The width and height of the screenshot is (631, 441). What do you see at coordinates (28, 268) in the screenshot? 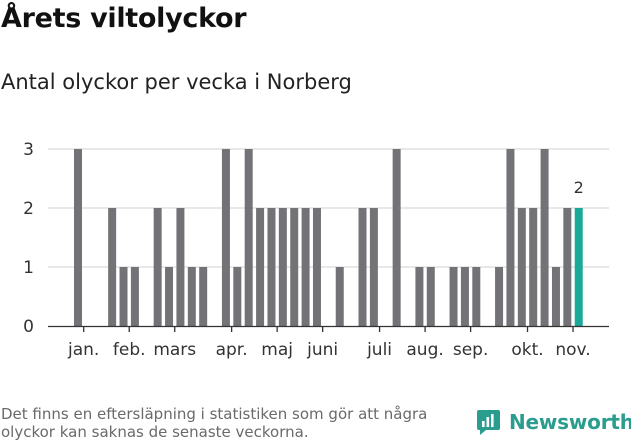
I see `y-tick-label: 1` at bounding box center [28, 268].